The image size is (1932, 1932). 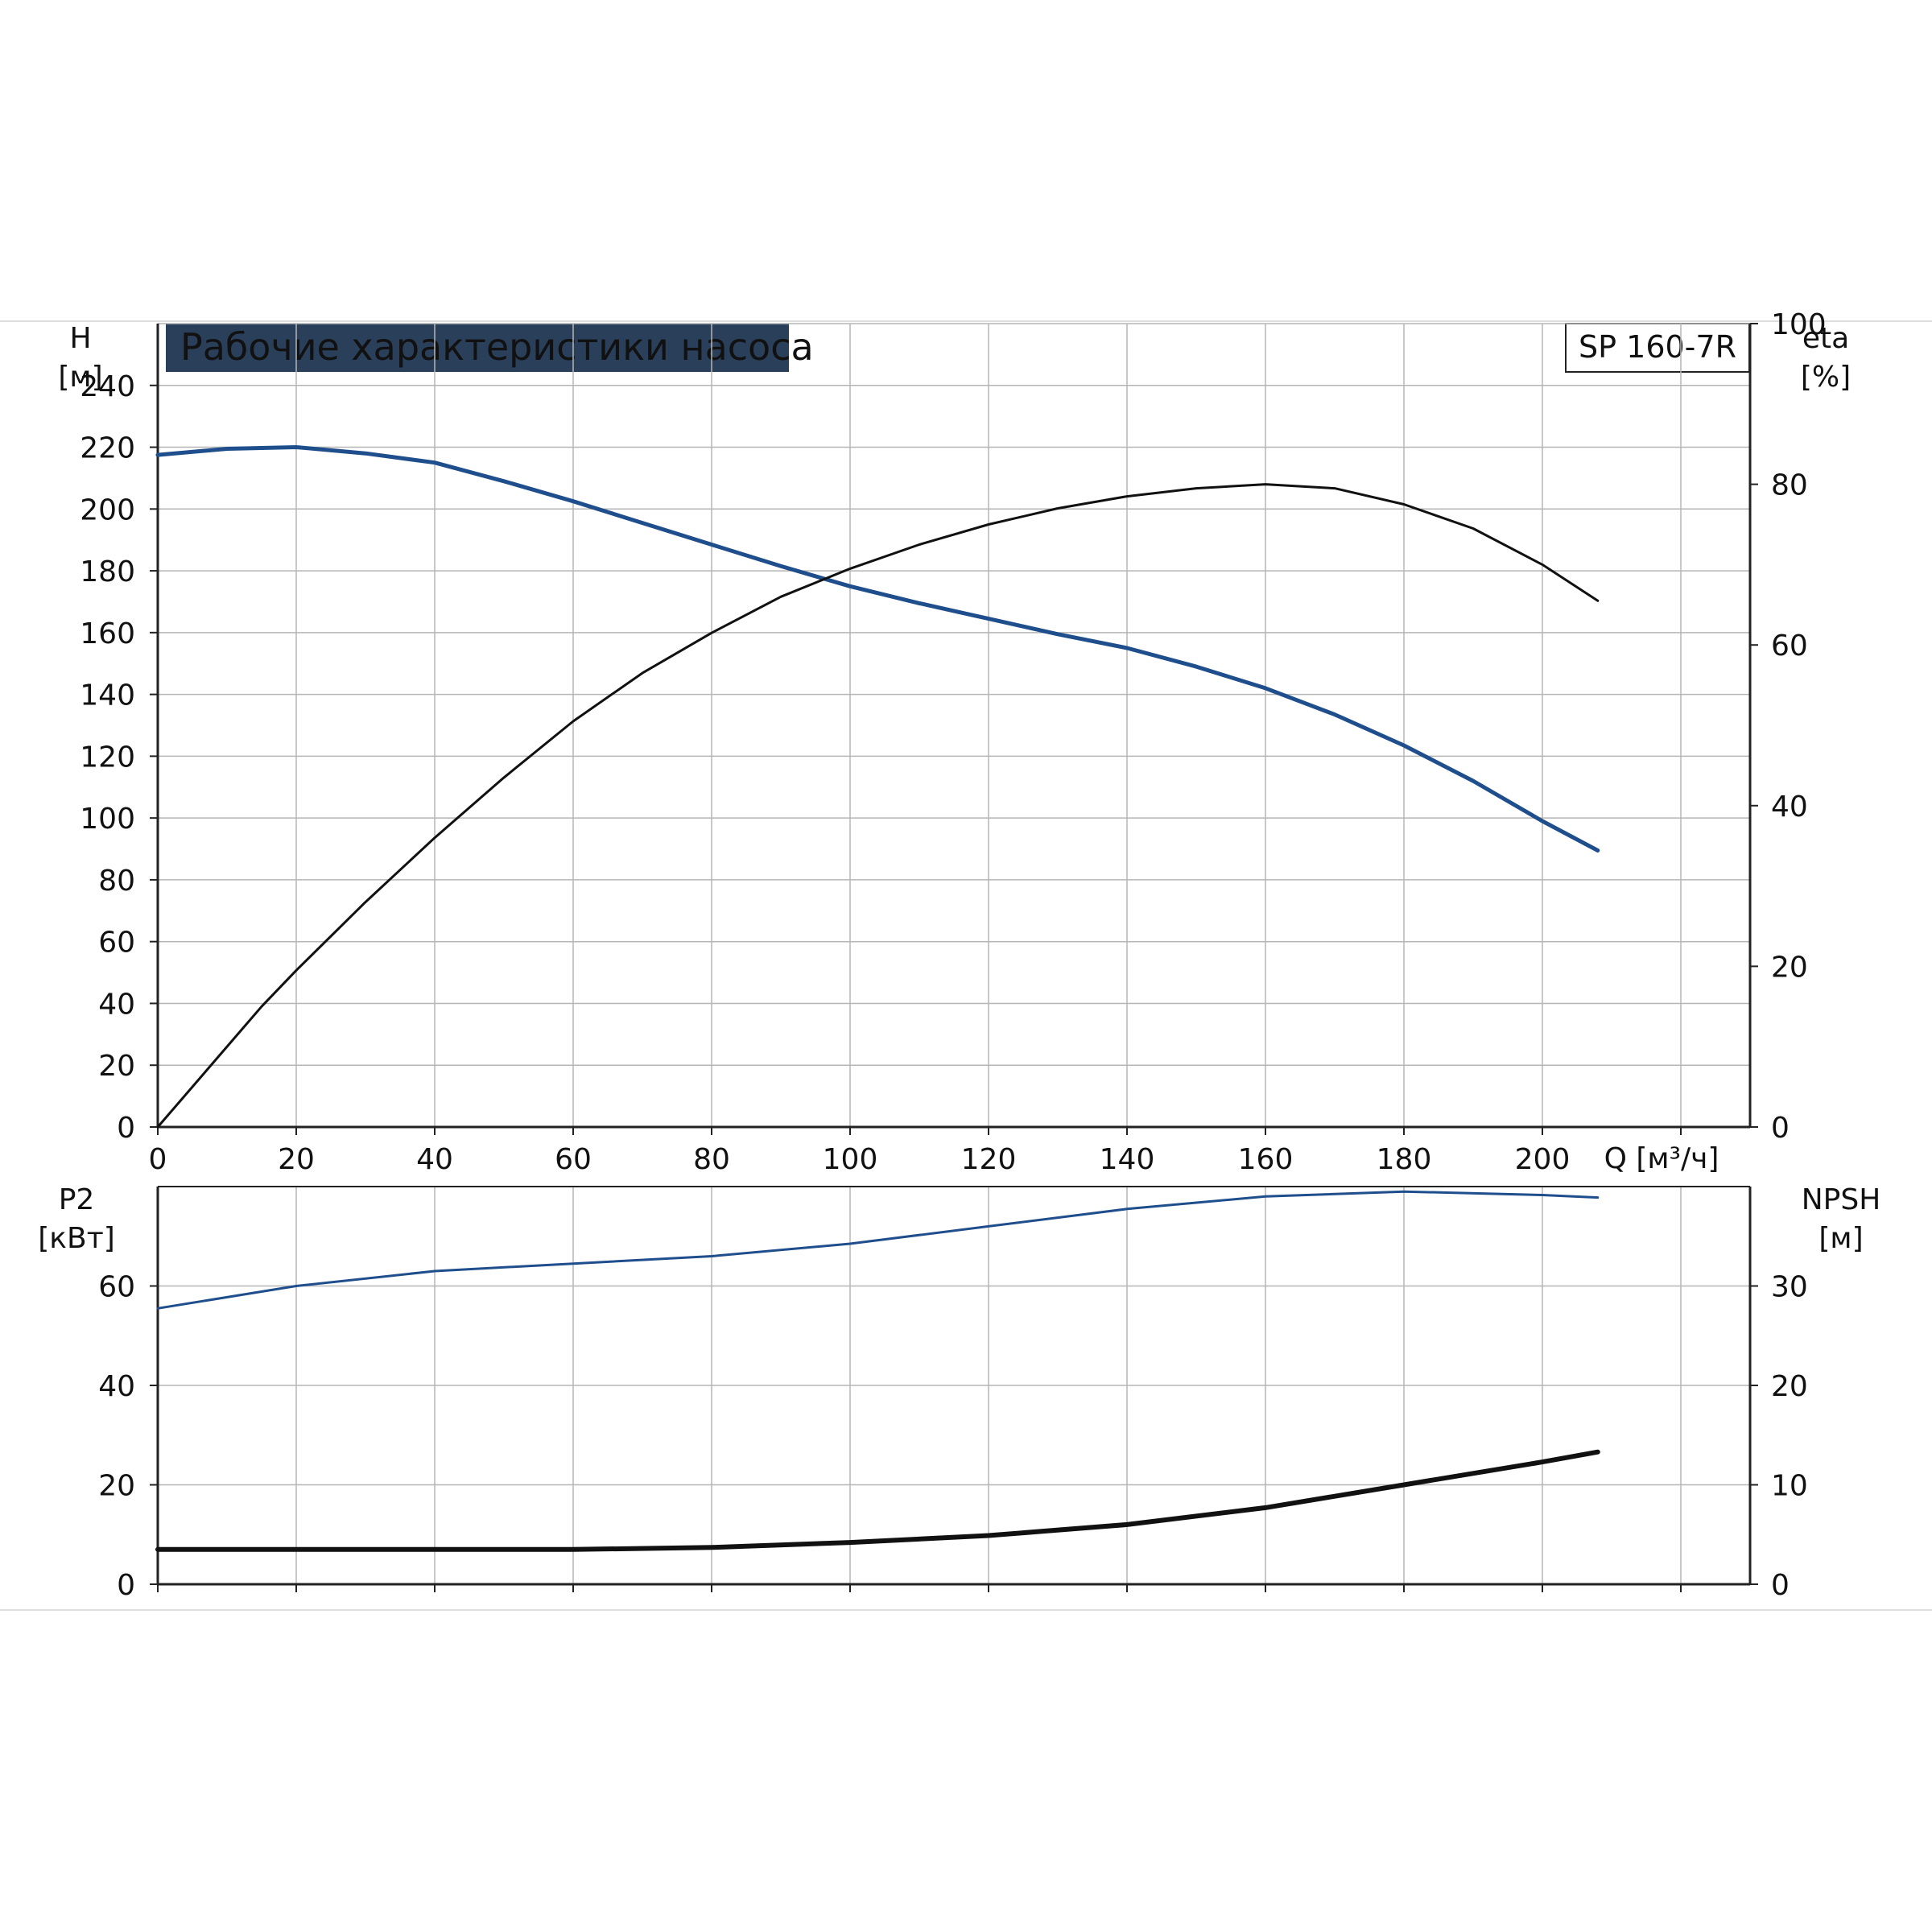 I want to click on model-label: SP 160-7R, so click(x=1657, y=347).